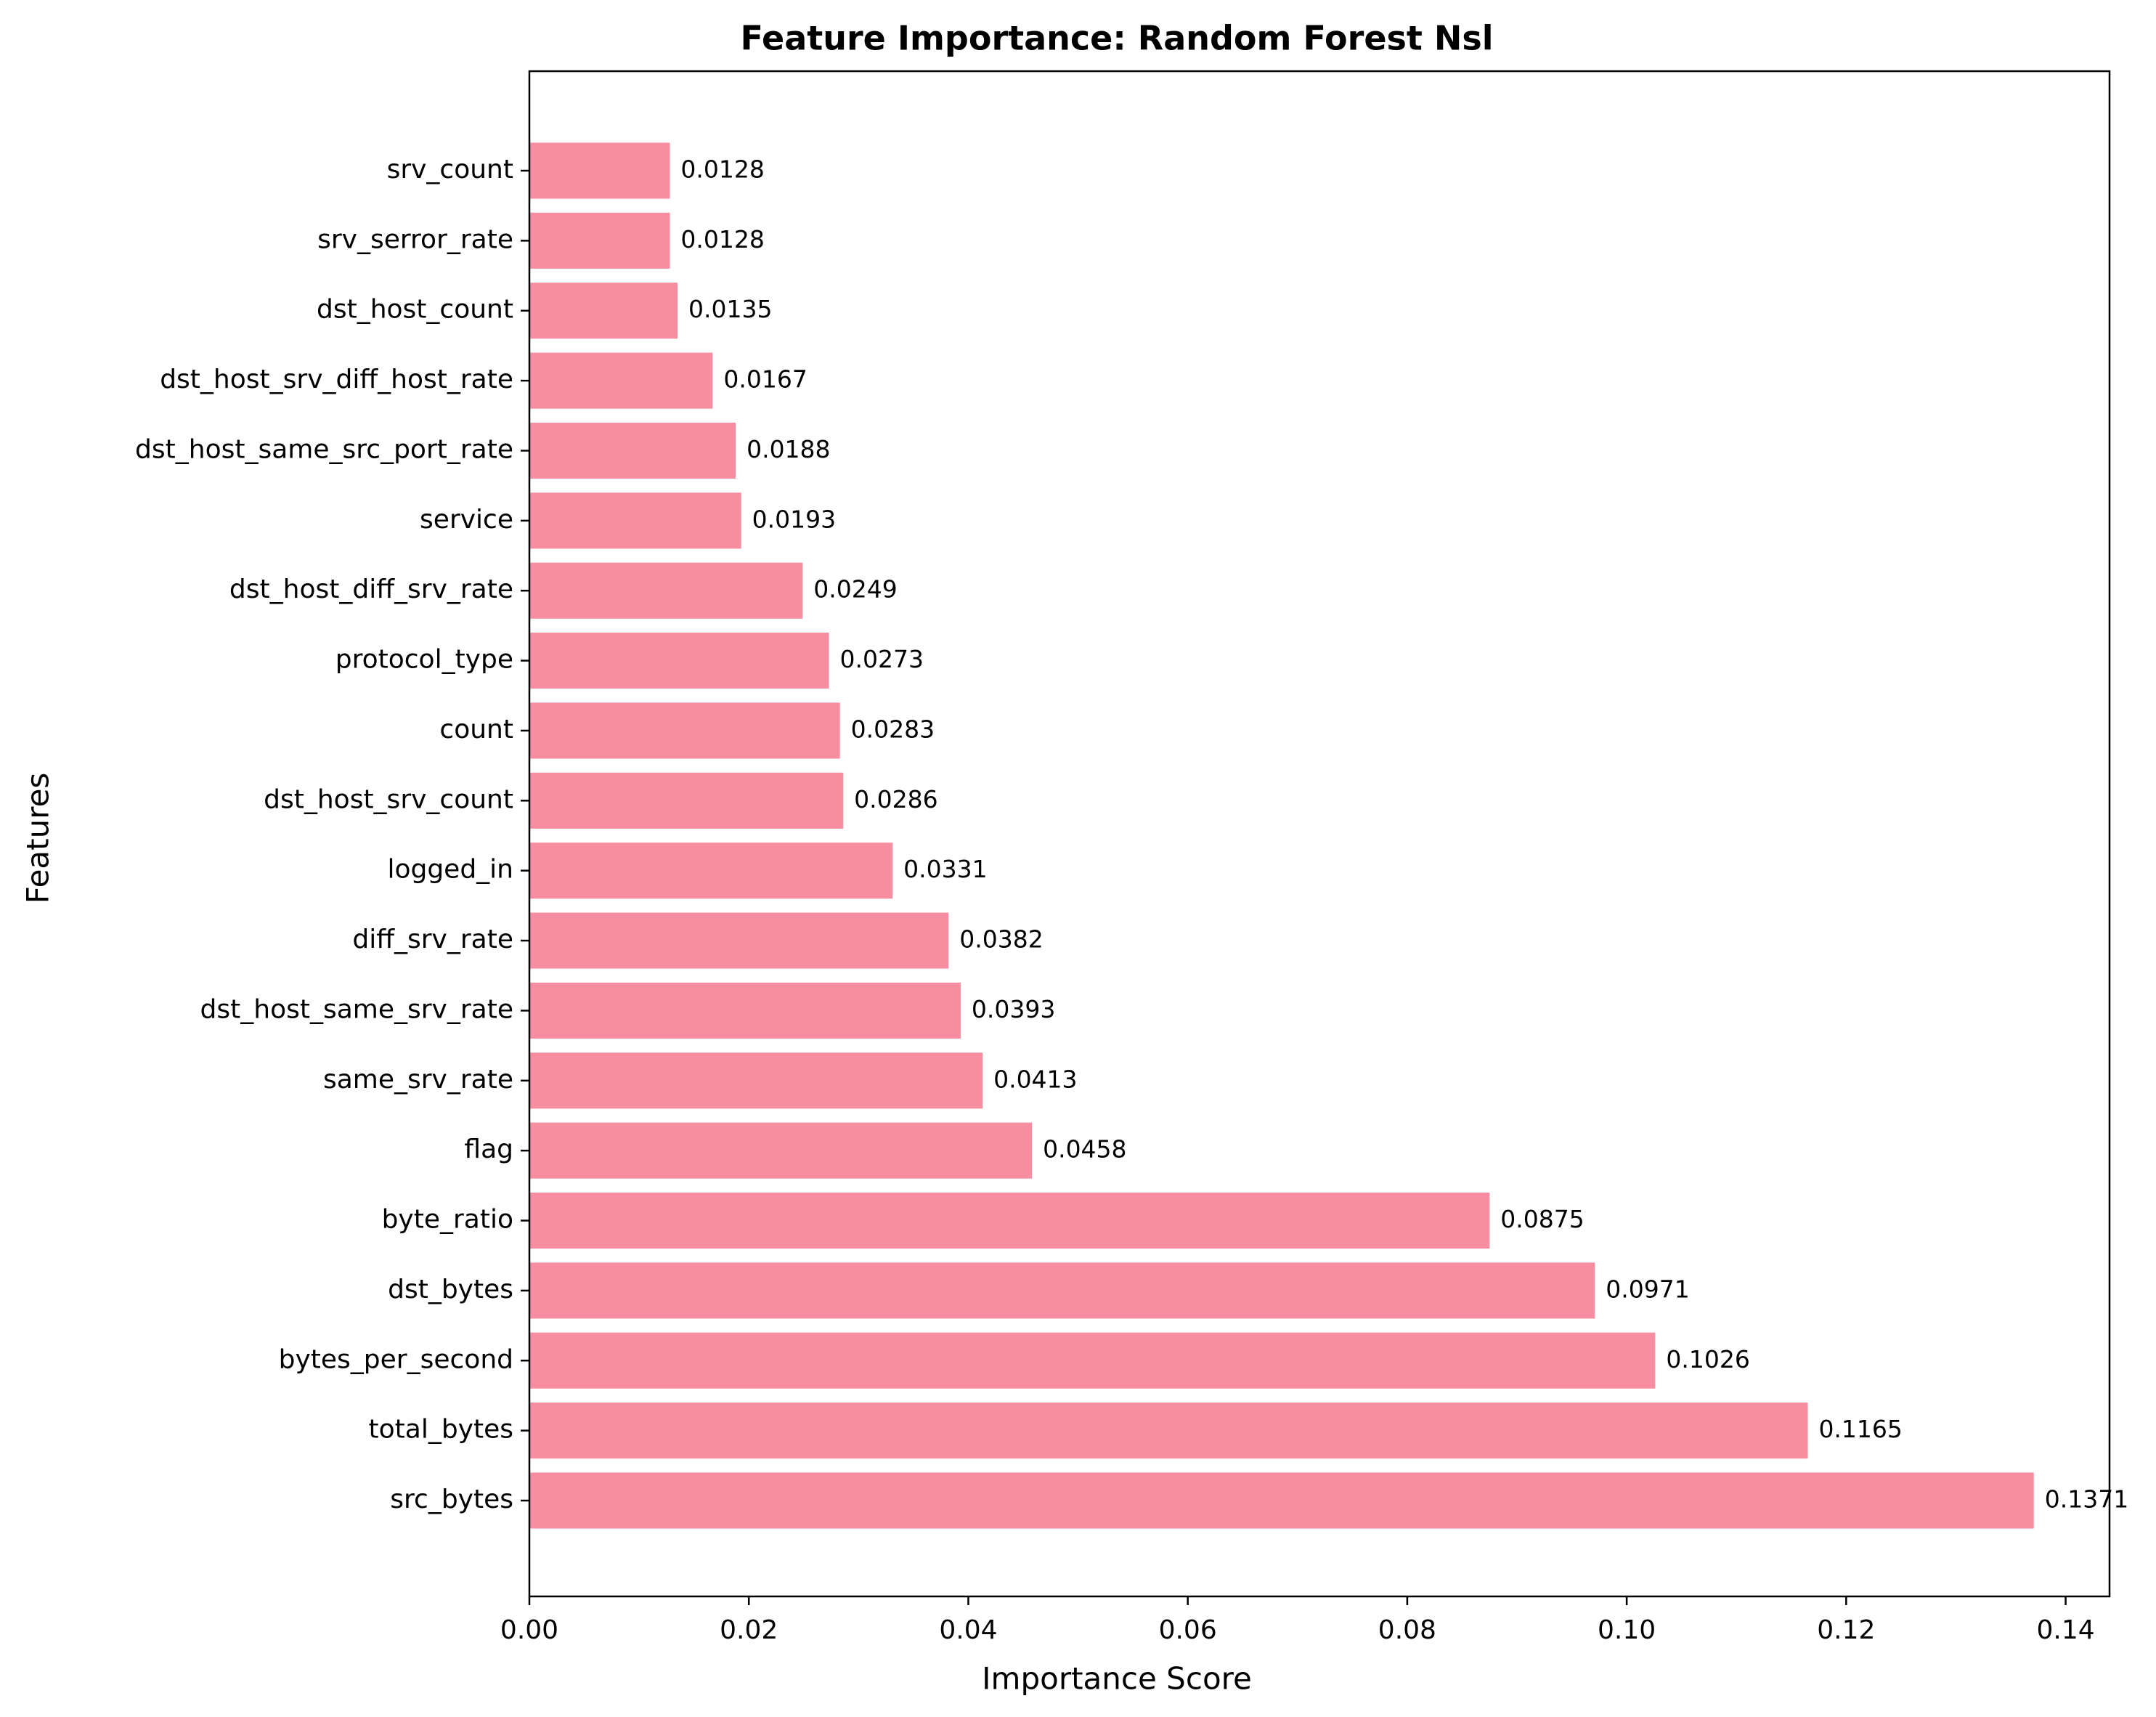 The image size is (2156, 1717). Describe the element at coordinates (1860, 1429) in the screenshot. I see `data-label-total_bytes: 0.1165` at that location.